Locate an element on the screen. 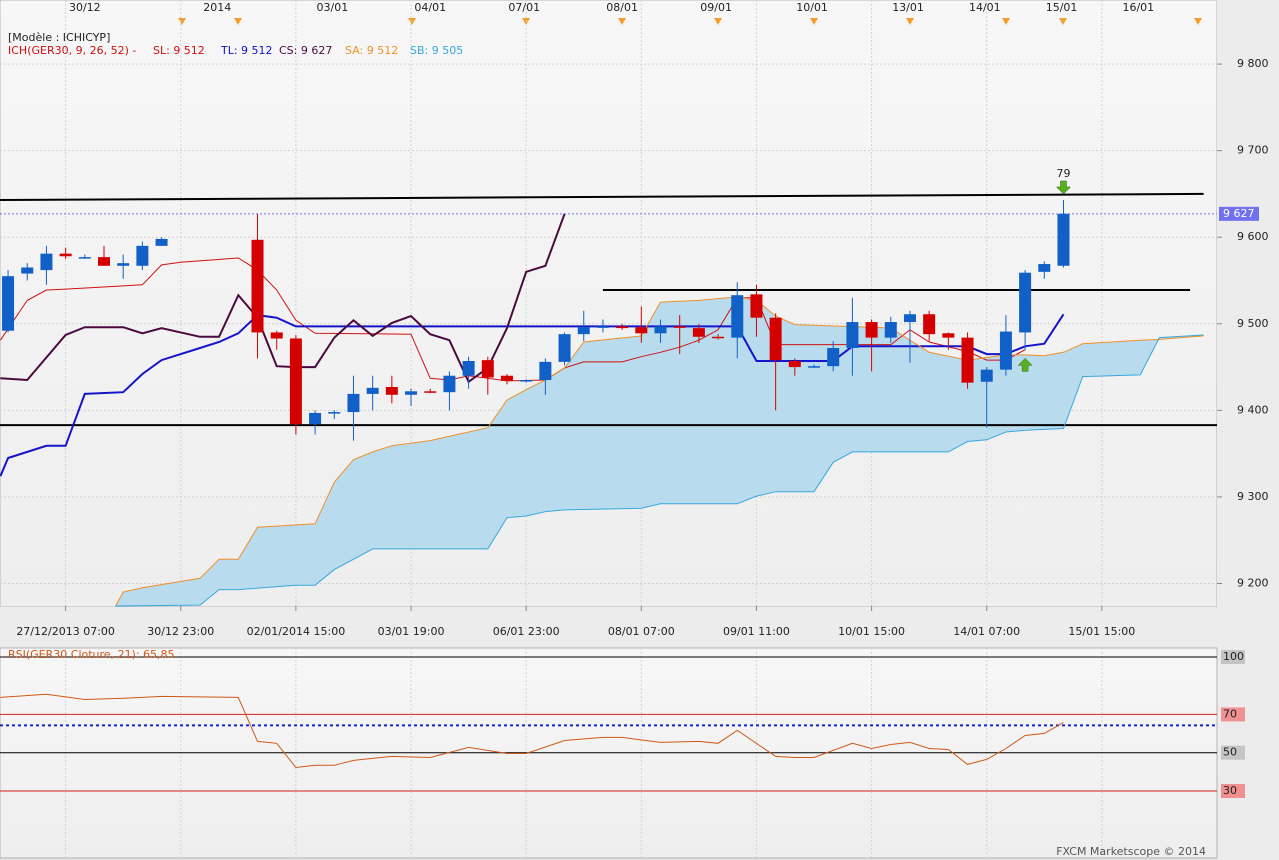  date-label: 09/01 is located at coordinates (716, 7).